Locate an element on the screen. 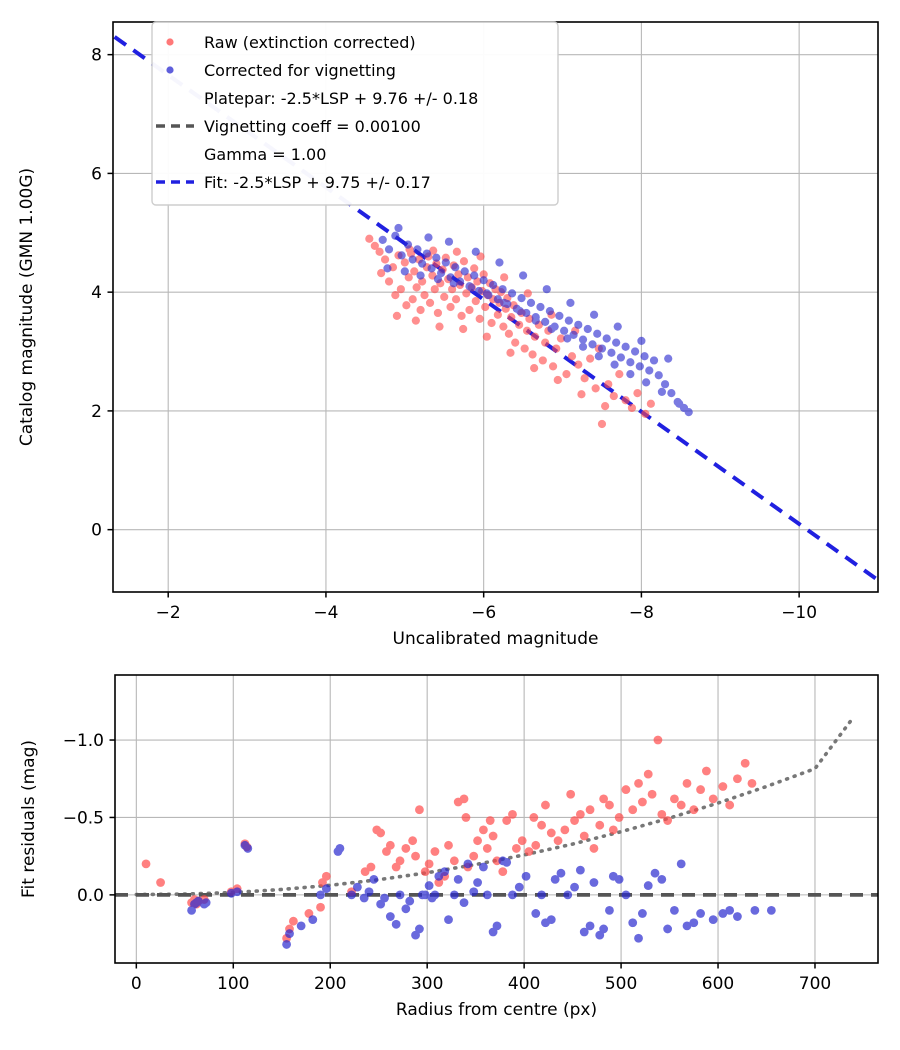 This screenshot has width=900, height=1050. x-tick-label: 500 is located at coordinates (621, 984).